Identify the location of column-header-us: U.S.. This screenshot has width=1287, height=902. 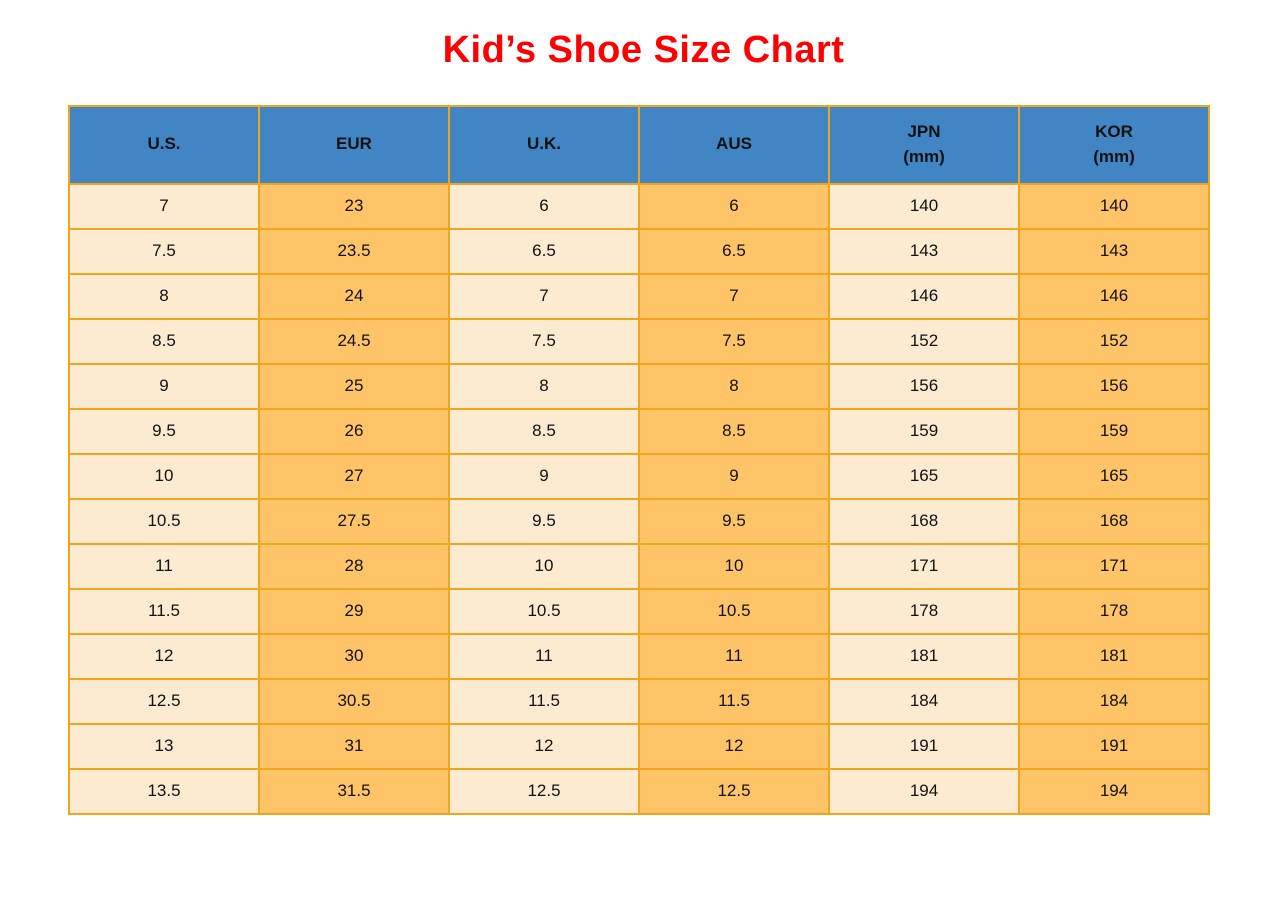
(164, 144).